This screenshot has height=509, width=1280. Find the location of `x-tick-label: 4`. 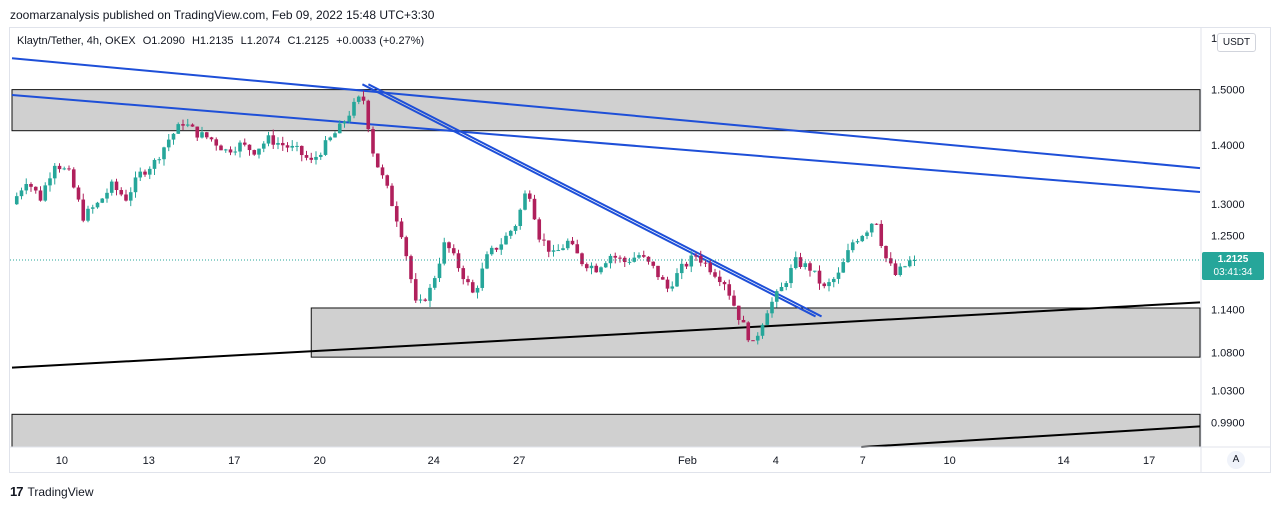

x-tick-label: 4 is located at coordinates (776, 461).